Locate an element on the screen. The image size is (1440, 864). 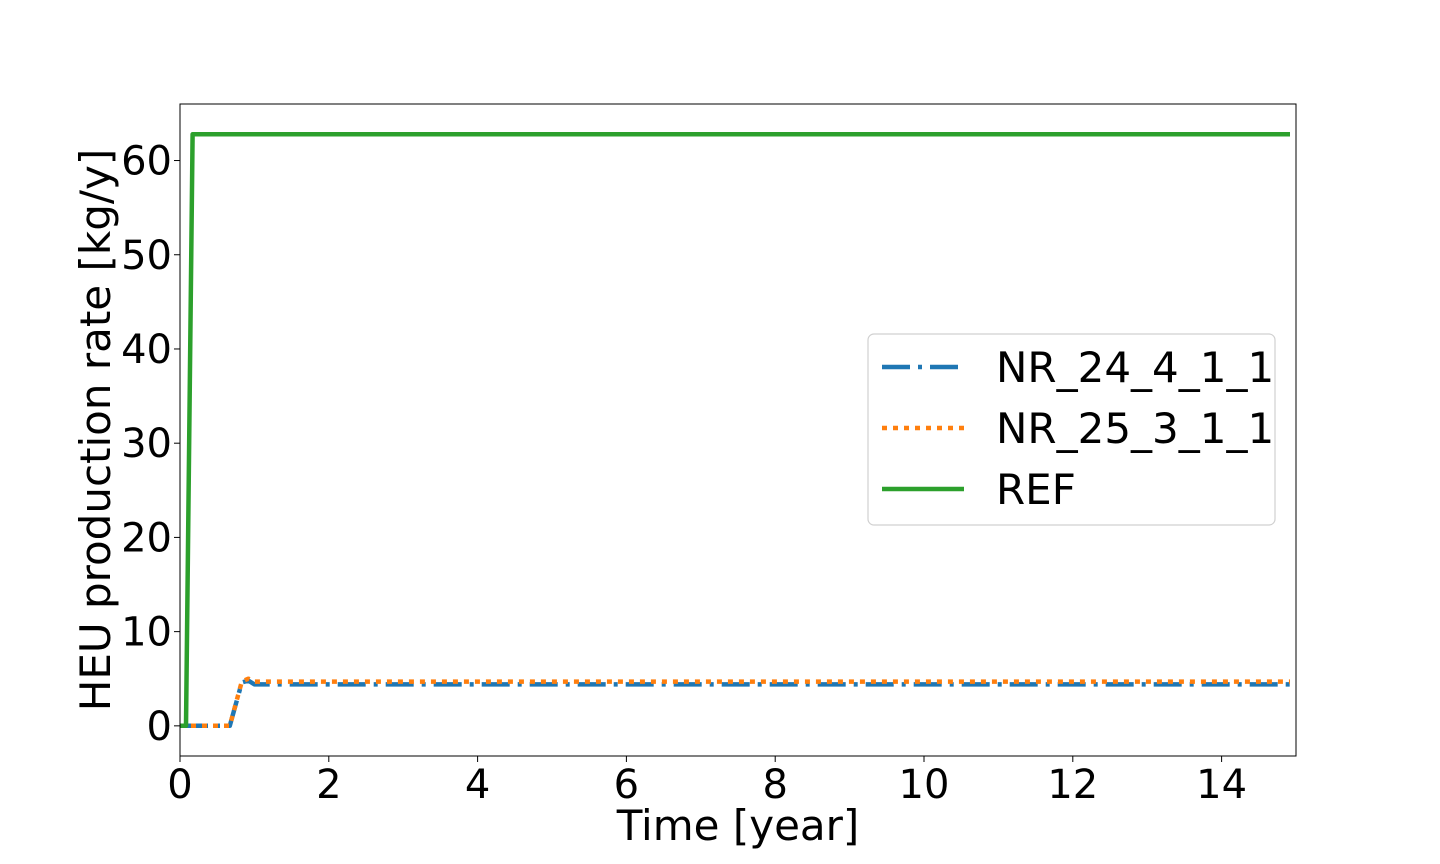
x-tick-label: 8 is located at coordinates (774, 785).